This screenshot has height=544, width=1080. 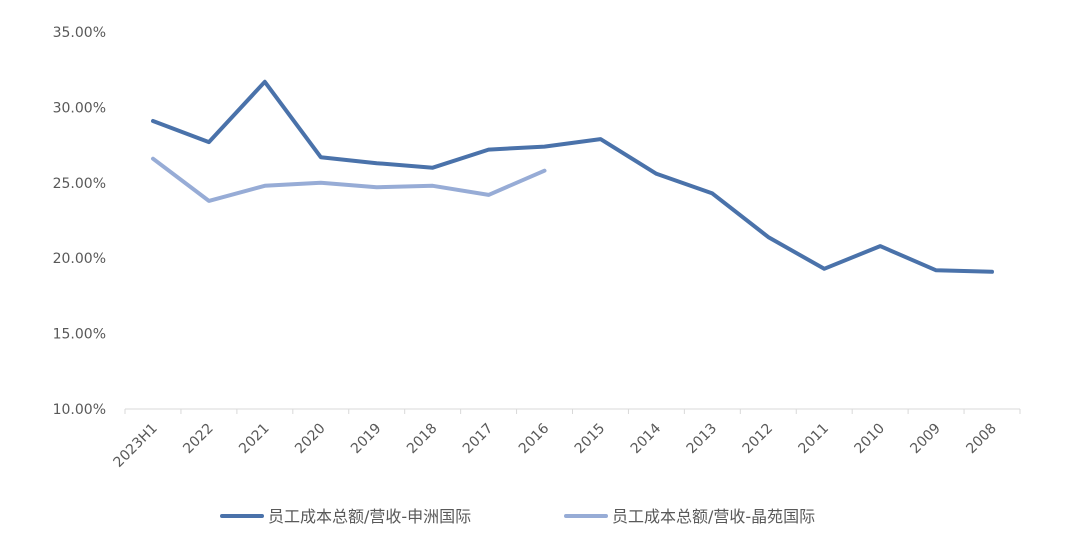 I want to click on x-tick-label: 2023H1, so click(x=136, y=446).